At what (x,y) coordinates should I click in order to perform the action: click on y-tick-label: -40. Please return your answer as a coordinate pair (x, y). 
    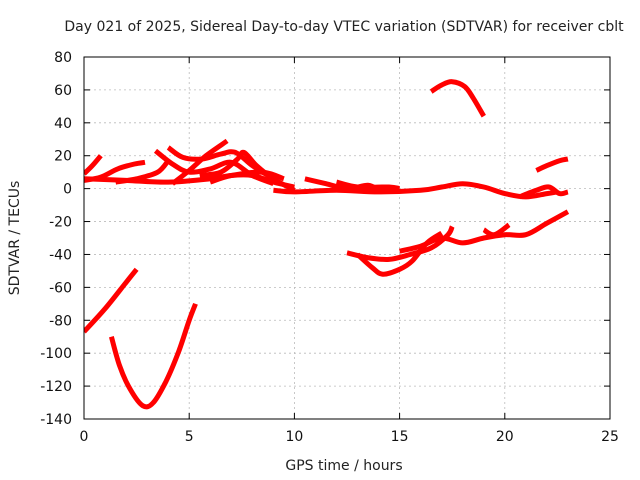
    Looking at the image, I should click on (60, 255).